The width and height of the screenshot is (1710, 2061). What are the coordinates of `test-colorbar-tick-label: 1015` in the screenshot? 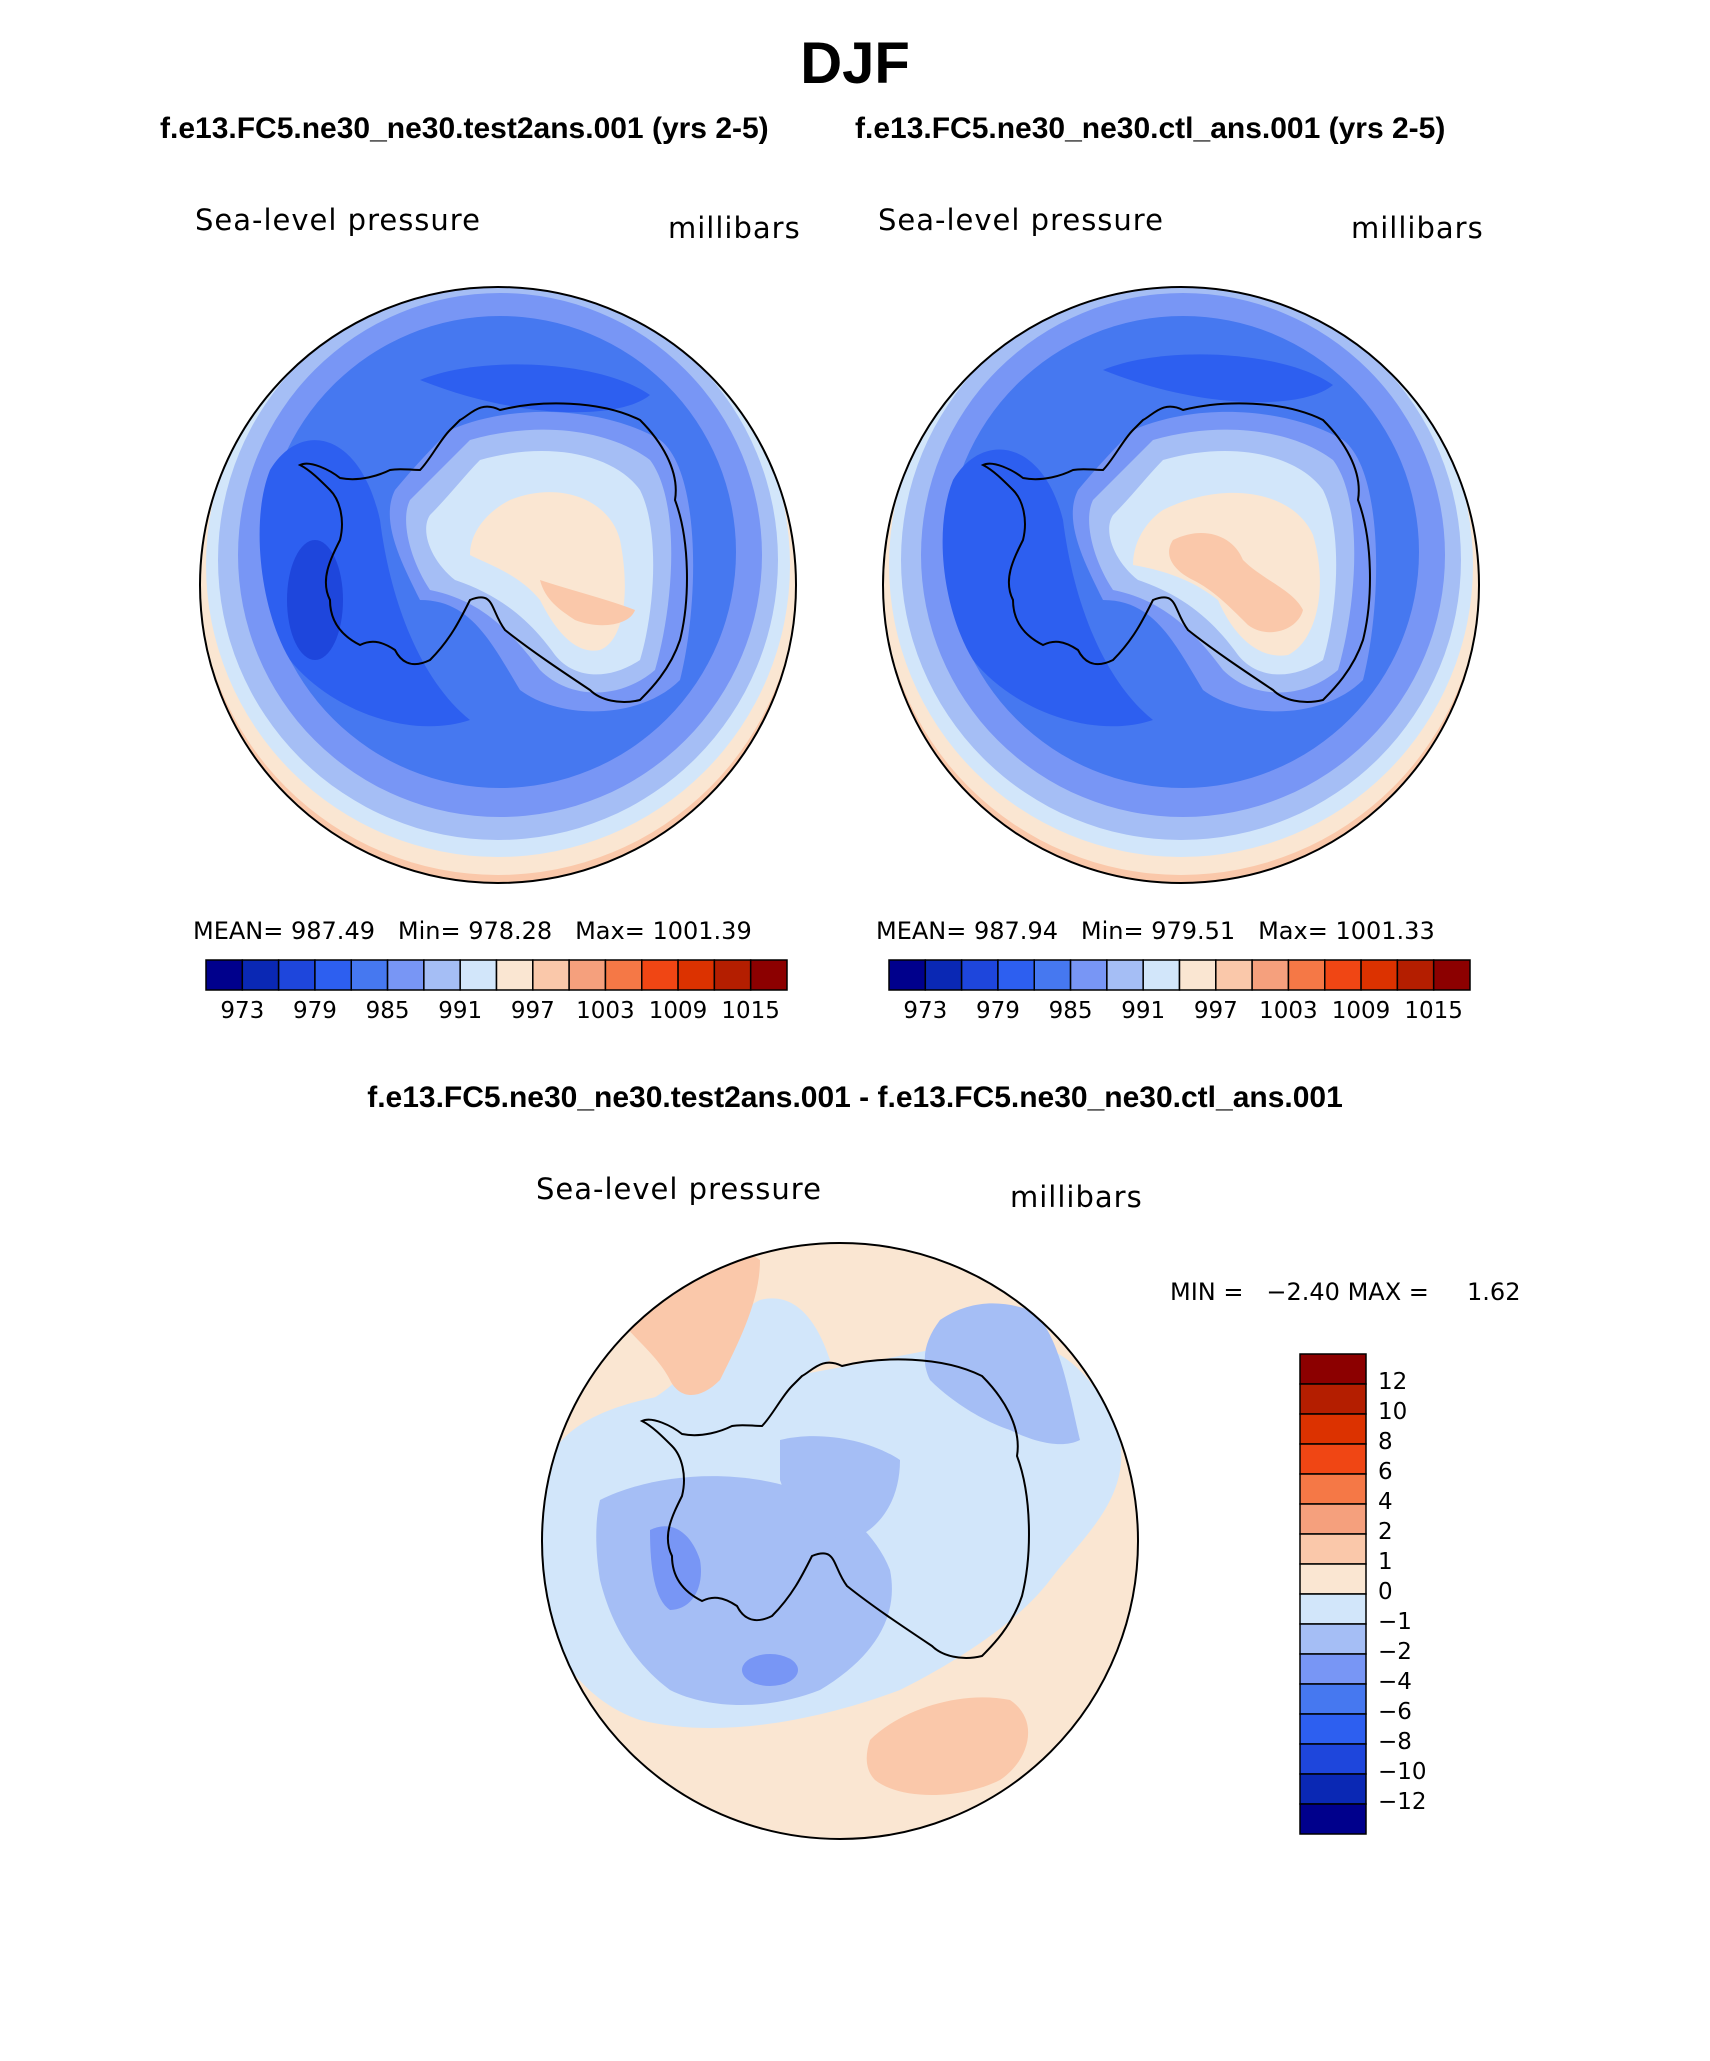 It's located at (750, 1011).